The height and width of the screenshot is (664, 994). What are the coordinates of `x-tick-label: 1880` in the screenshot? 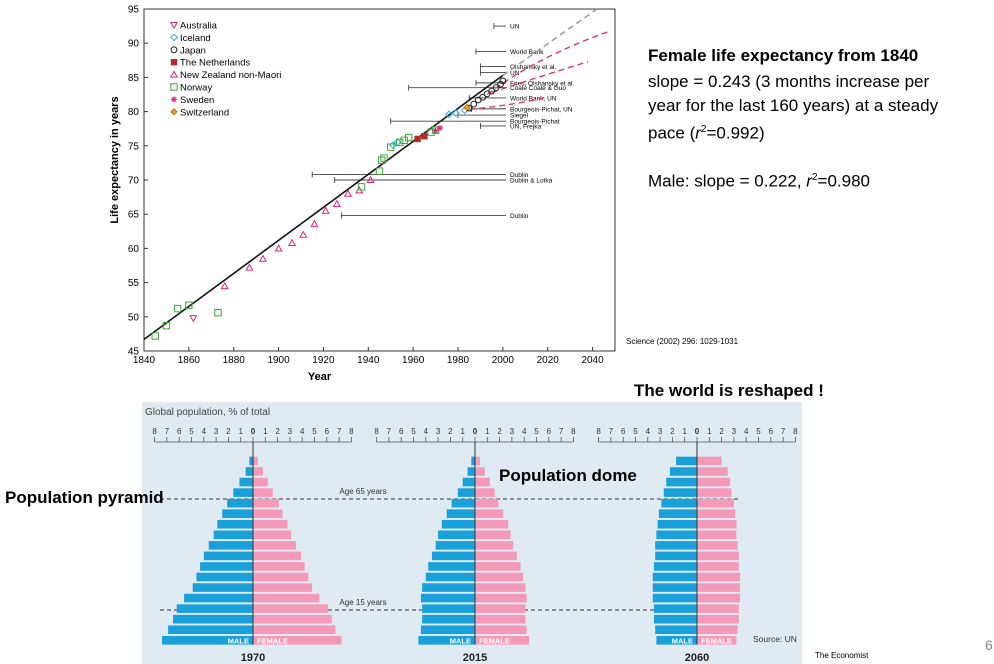 It's located at (234, 360).